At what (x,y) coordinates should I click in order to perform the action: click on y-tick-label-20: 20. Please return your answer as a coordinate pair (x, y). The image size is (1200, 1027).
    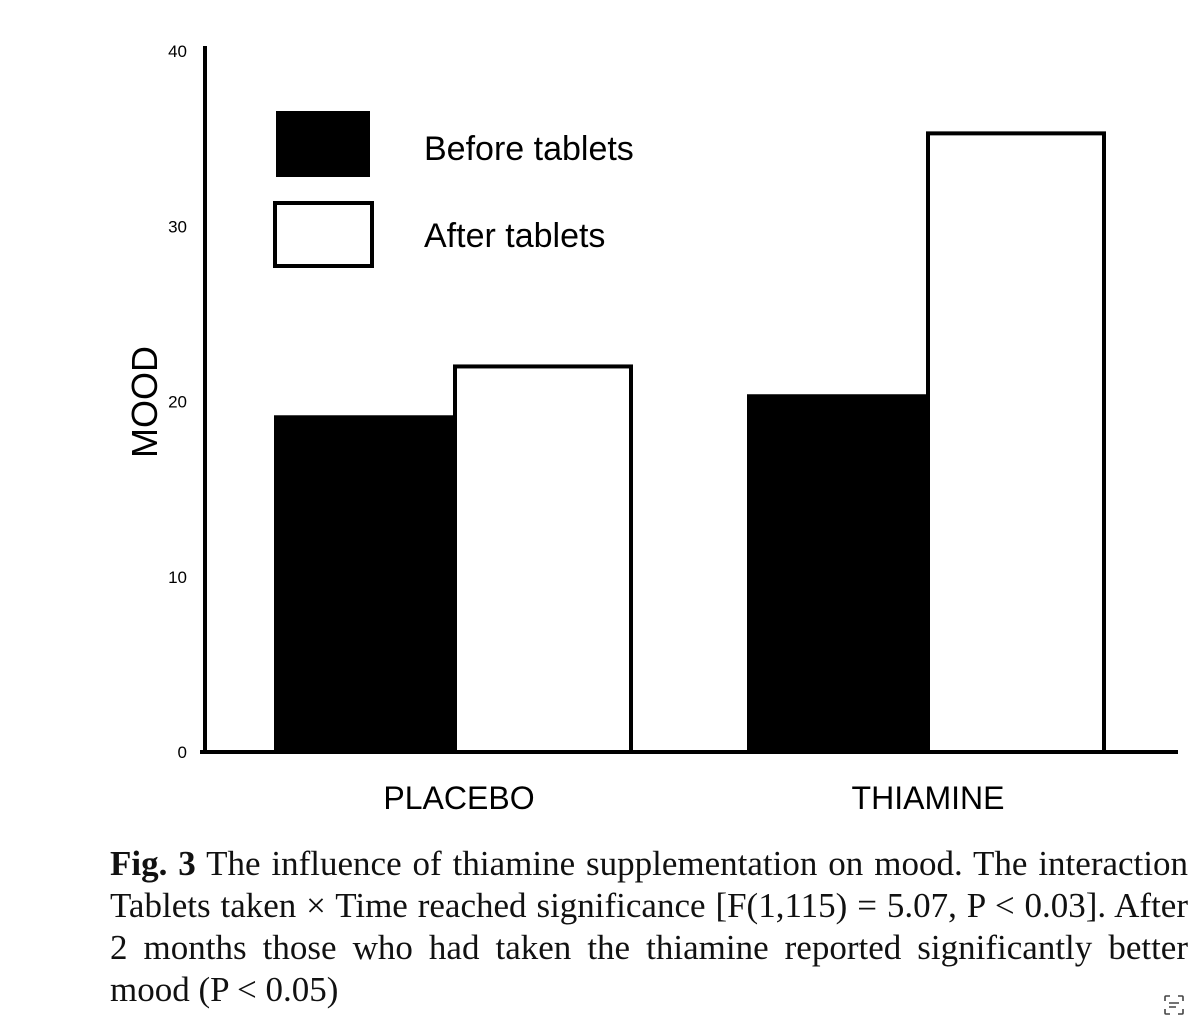
    Looking at the image, I should click on (177, 402).